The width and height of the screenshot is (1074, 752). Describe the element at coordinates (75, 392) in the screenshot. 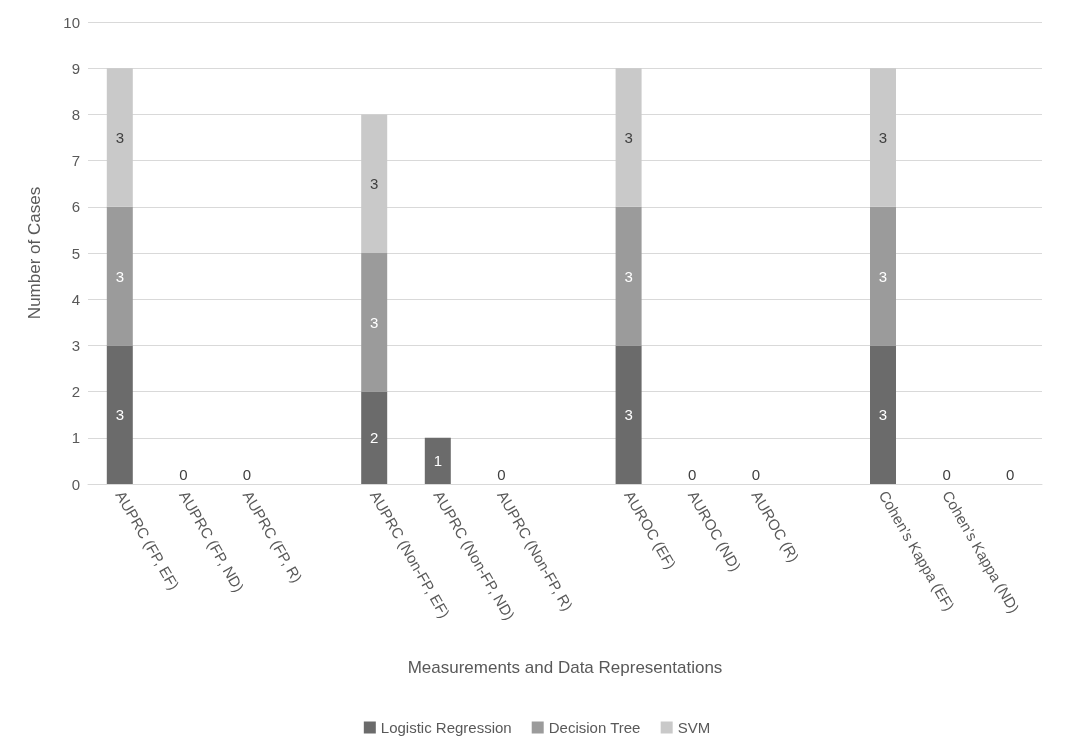

I see `y-tick-label: 2` at that location.